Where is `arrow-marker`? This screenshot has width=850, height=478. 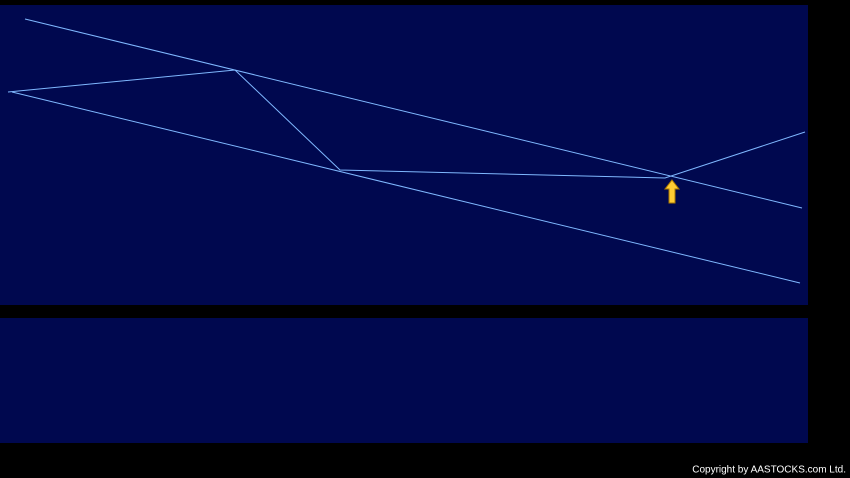
arrow-marker is located at coordinates (672, 191).